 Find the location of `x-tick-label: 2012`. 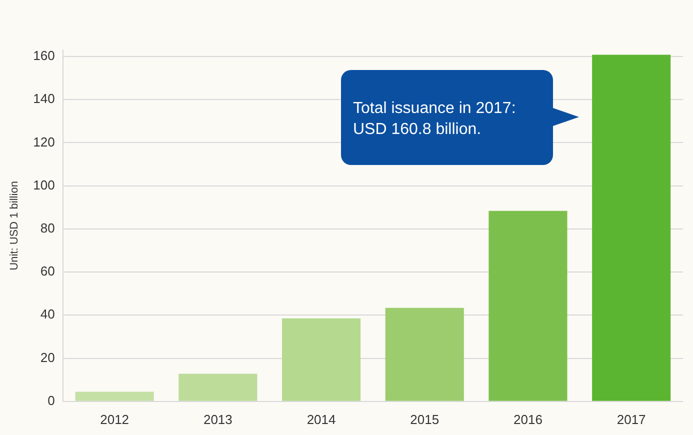

x-tick-label: 2012 is located at coordinates (115, 419).